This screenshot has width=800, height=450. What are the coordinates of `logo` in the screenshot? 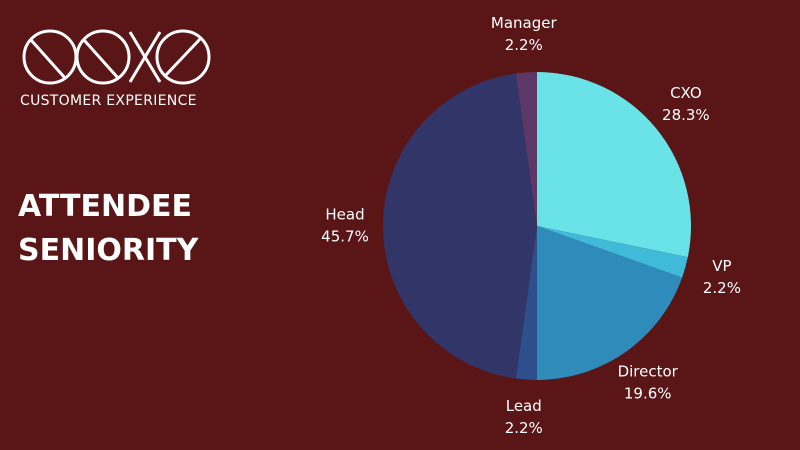 It's located at (116, 57).